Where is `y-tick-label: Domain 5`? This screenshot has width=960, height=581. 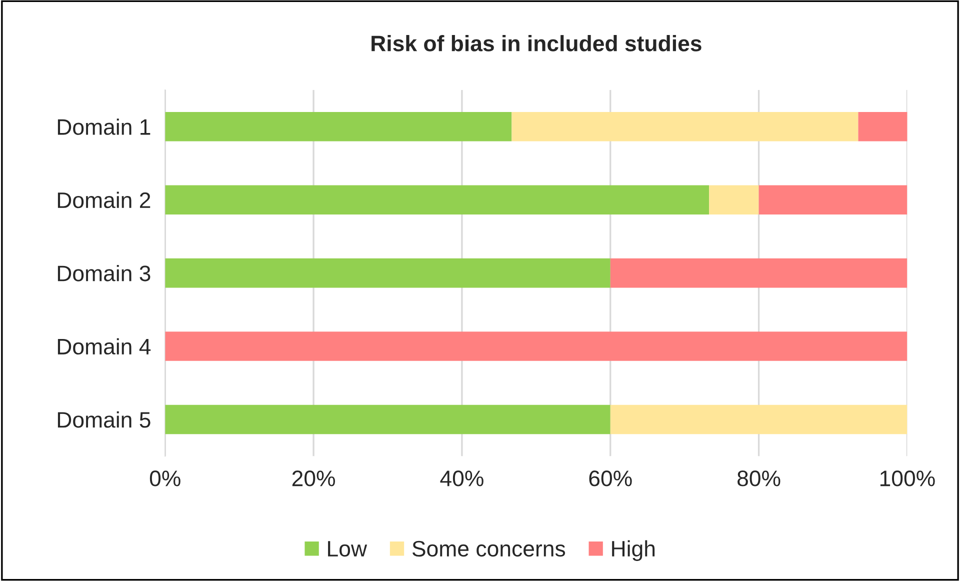
y-tick-label: Domain 5 is located at coordinates (104, 419).